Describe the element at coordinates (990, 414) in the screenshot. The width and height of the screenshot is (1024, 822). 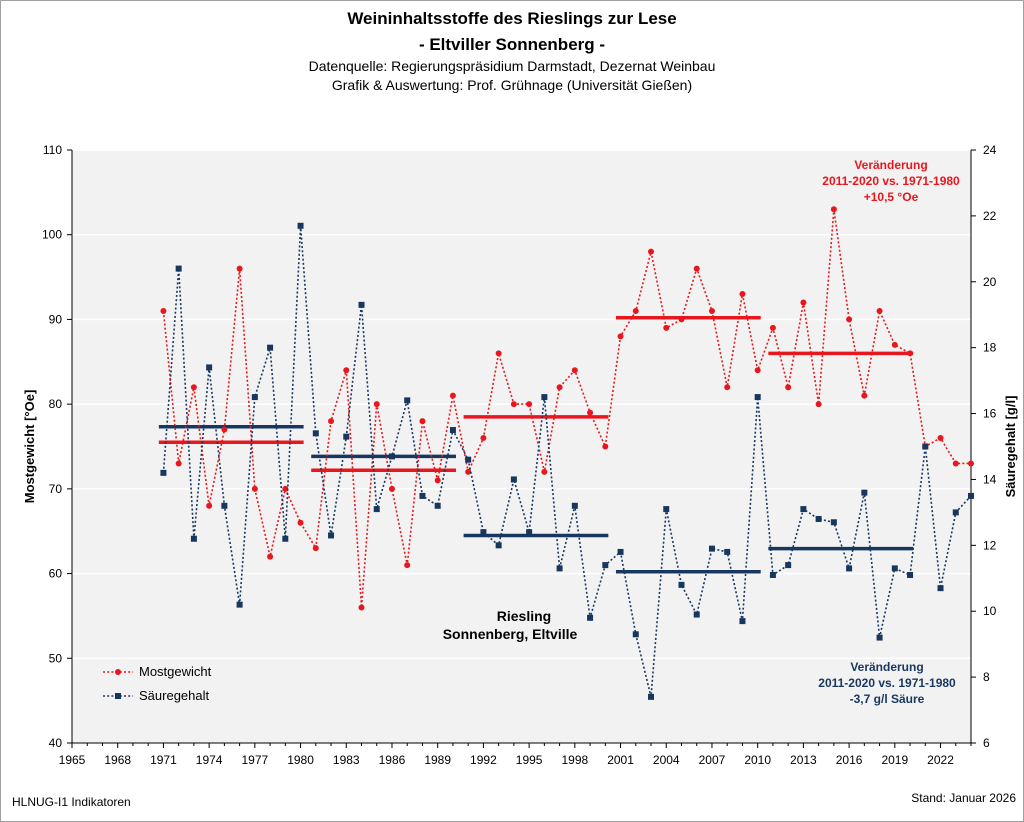
I see `y2-tick-label: 16` at that location.